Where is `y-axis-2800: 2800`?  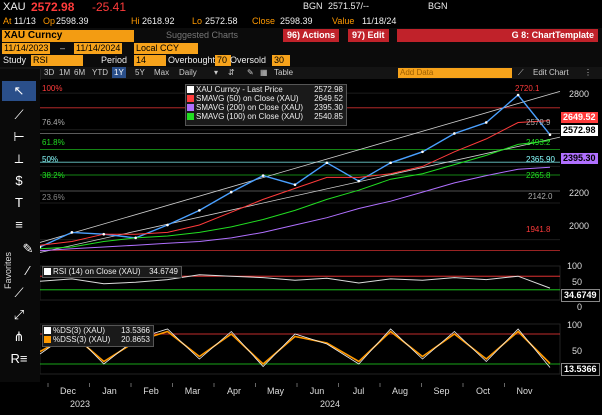
y-axis-2800: 2800 is located at coordinates (579, 94).